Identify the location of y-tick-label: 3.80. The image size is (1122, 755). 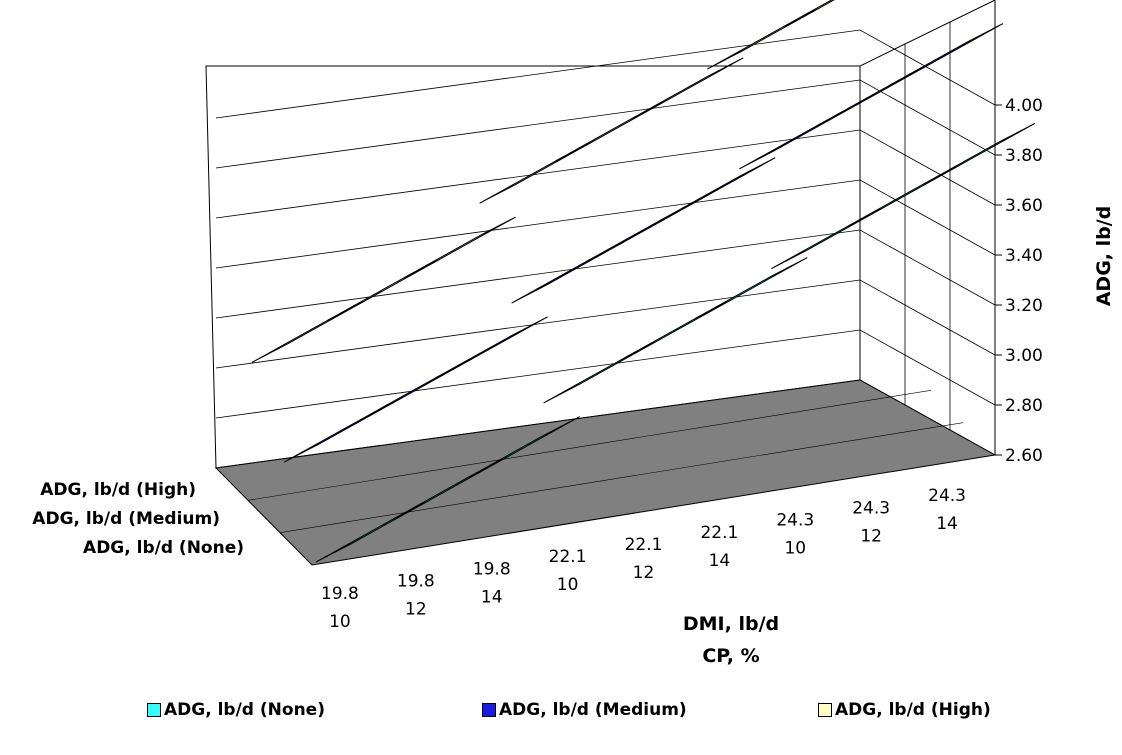
(1024, 156).